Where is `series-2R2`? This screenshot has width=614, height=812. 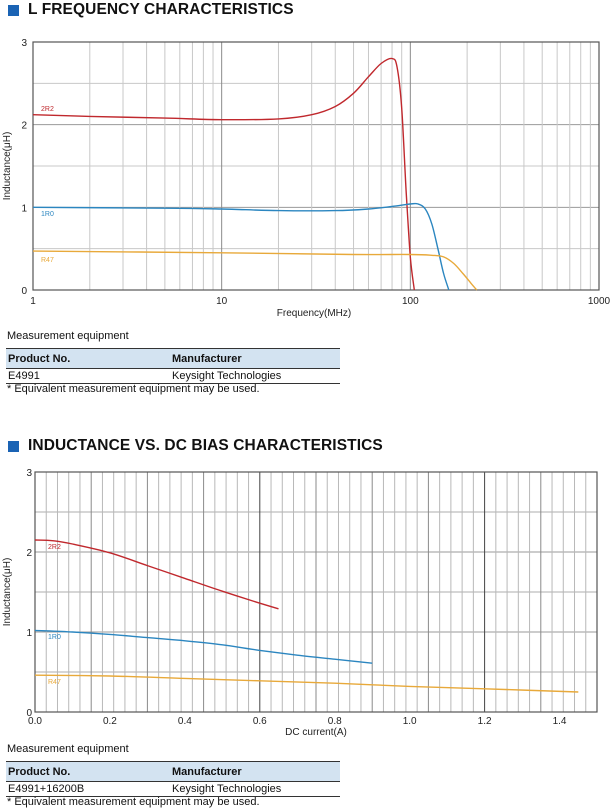 series-2R2 is located at coordinates (156, 574).